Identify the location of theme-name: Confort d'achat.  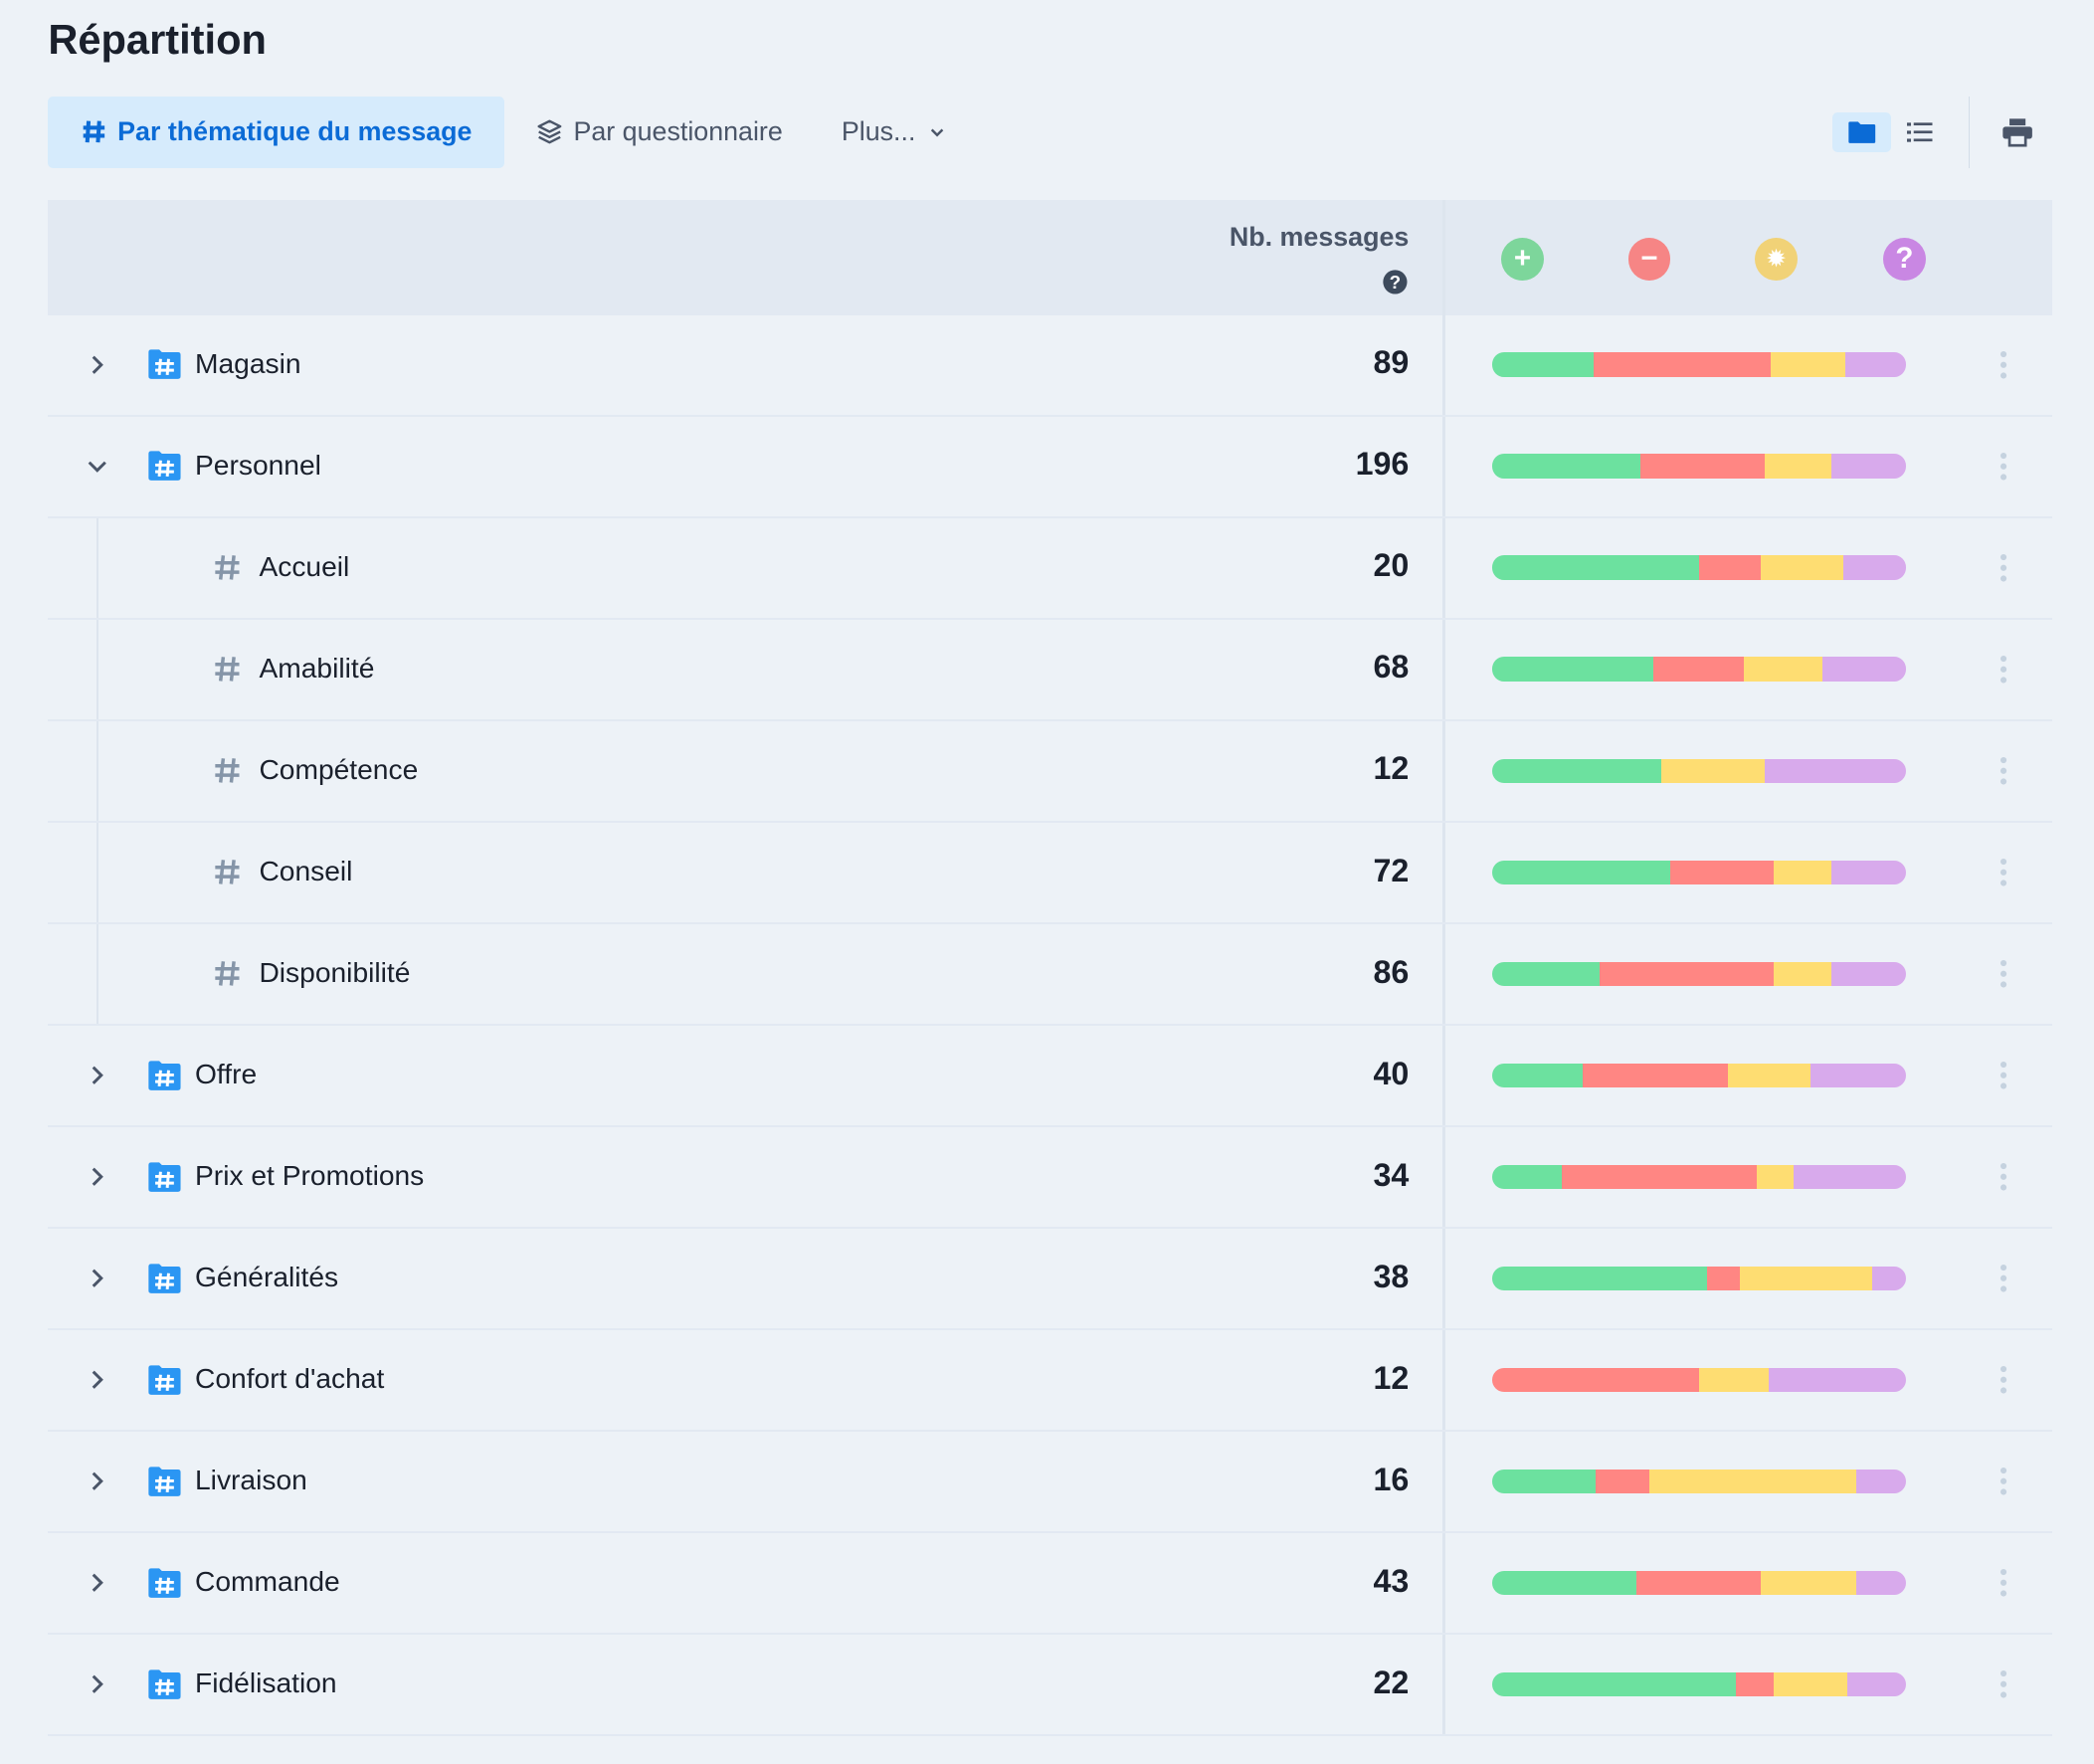
(290, 1378).